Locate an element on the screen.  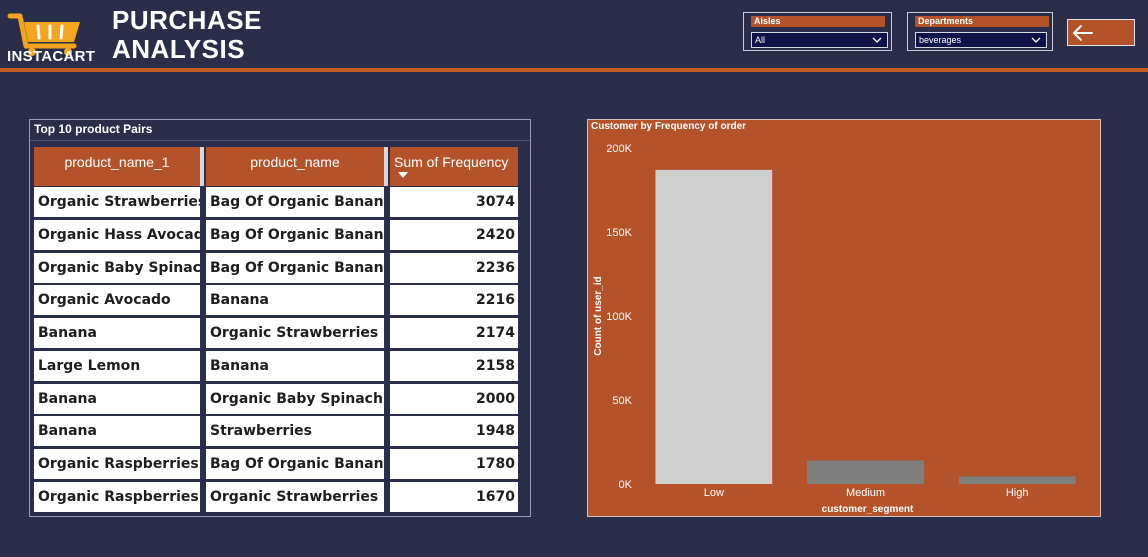
cell-product-name-1: Organic Avocado is located at coordinates (117, 300).